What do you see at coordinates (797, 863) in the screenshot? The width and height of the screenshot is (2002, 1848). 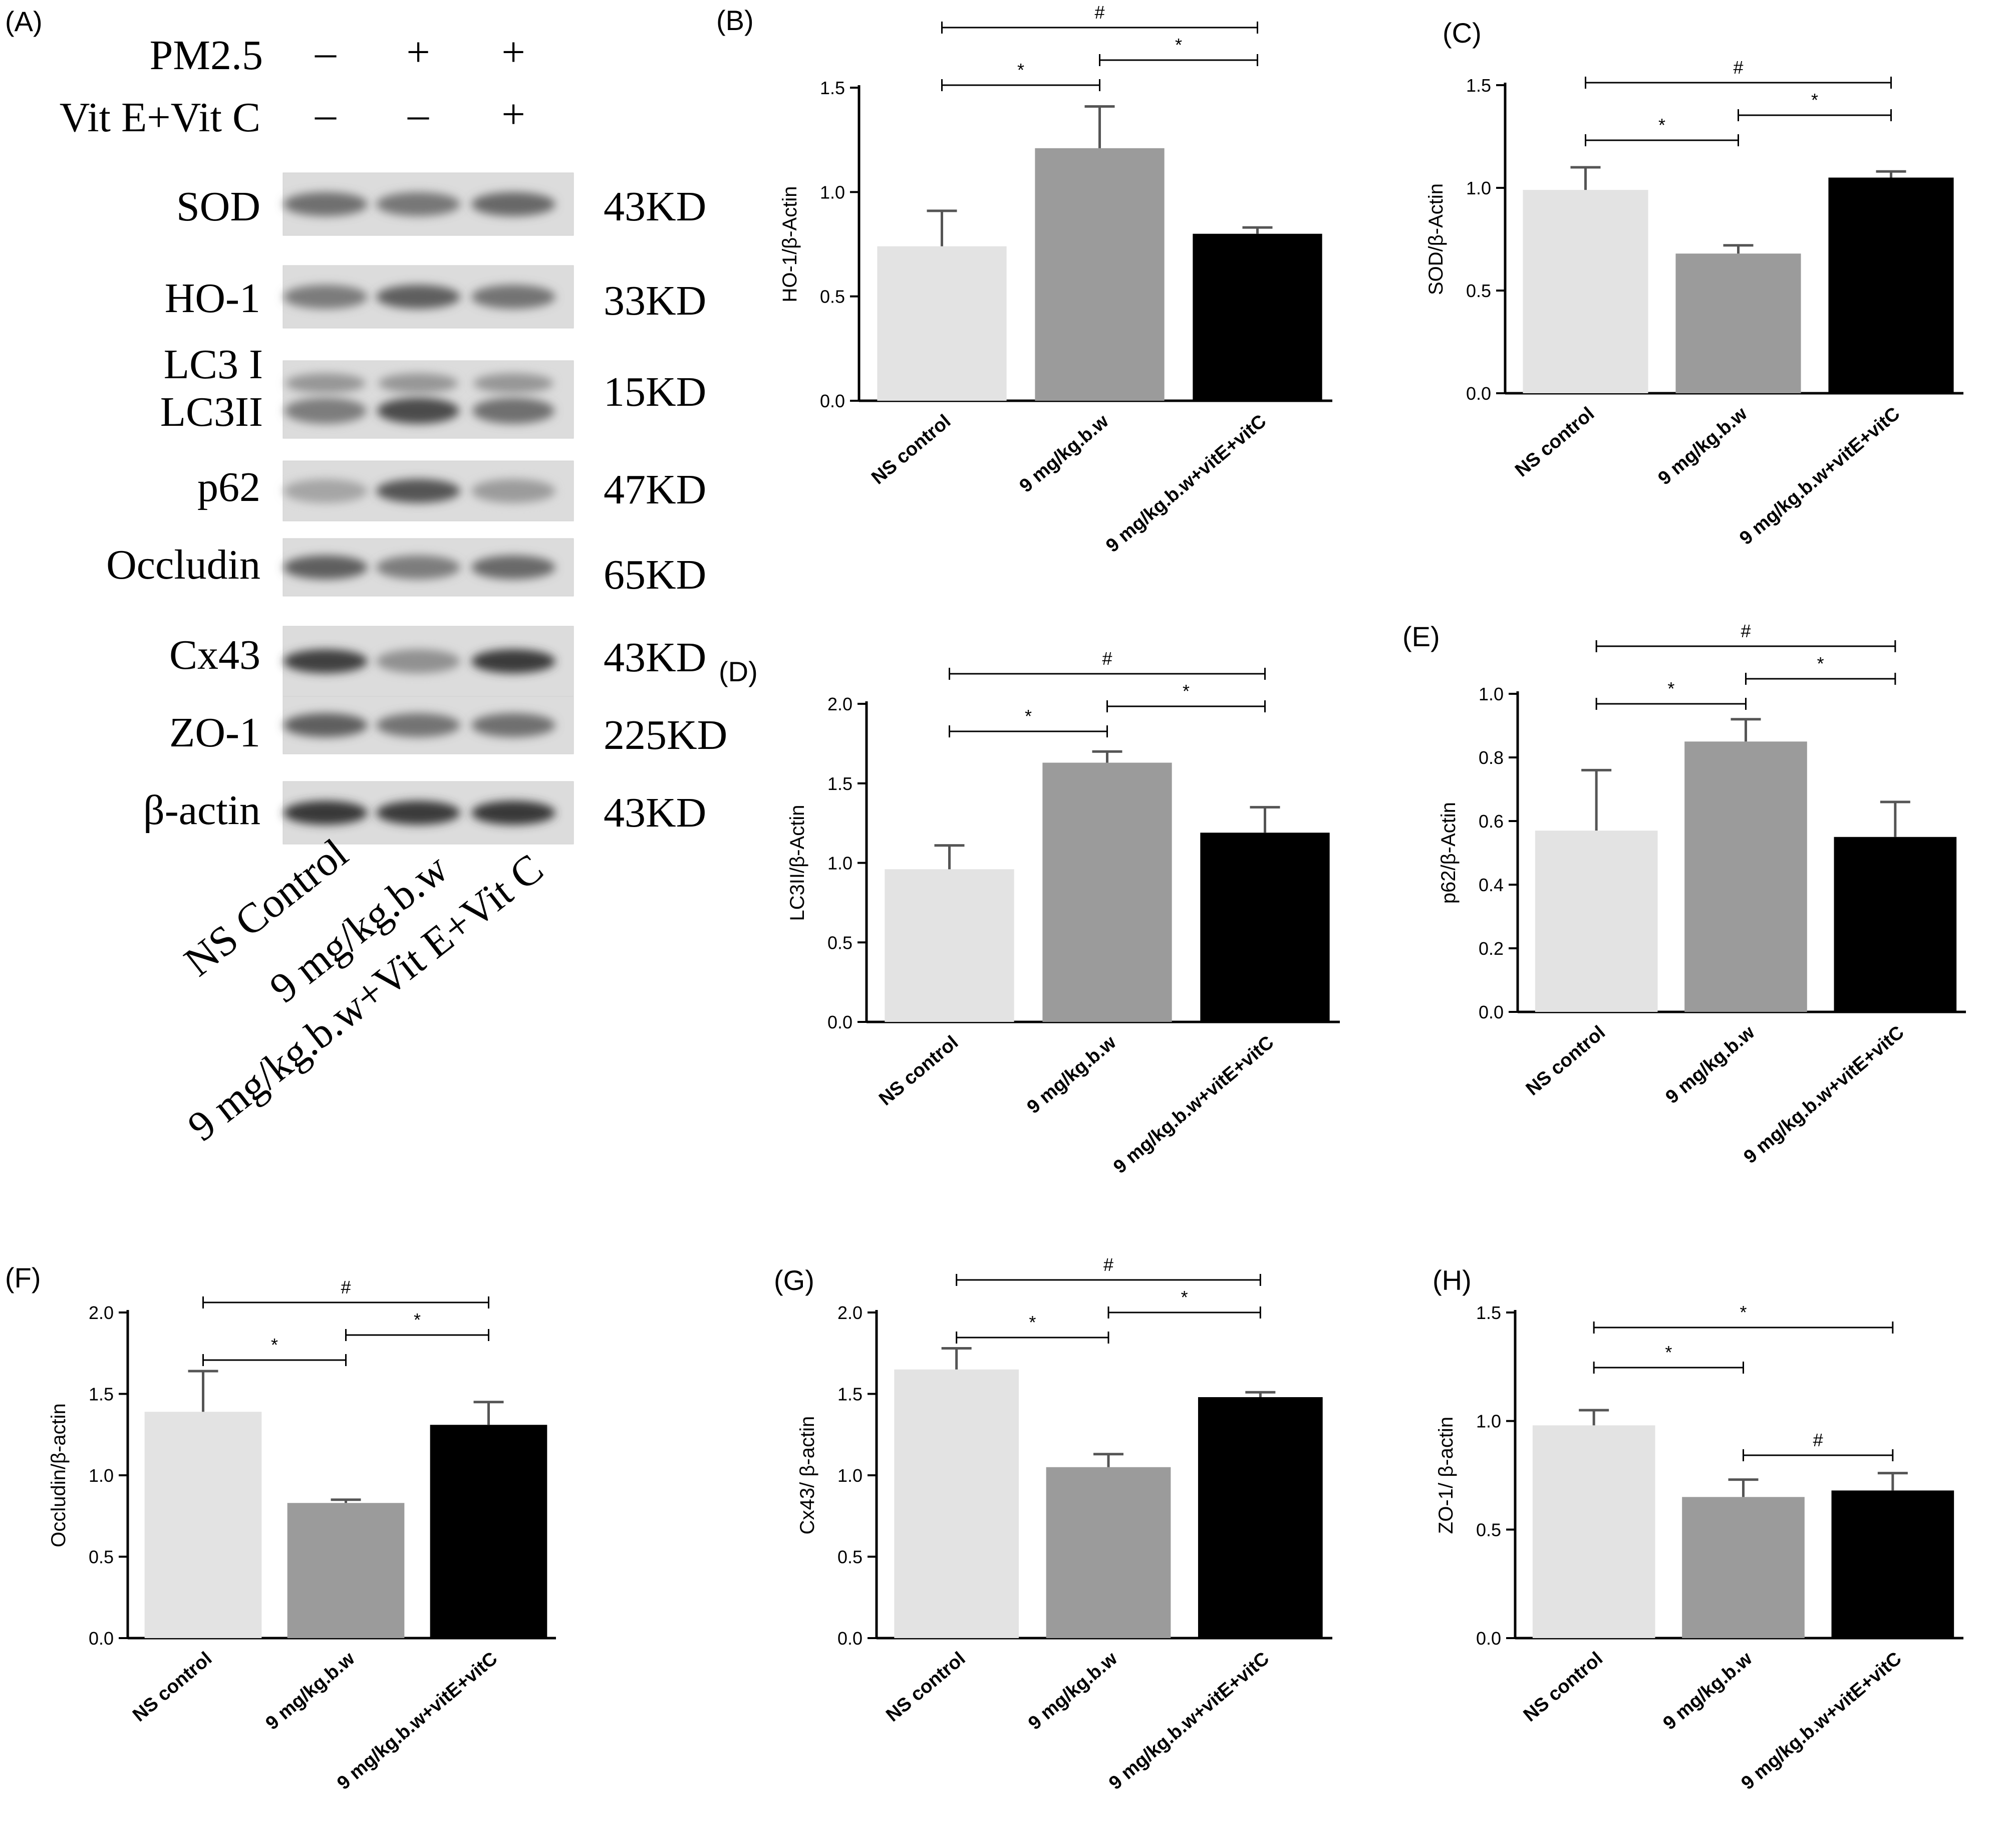 I see `y-axis-label: LC3II/β-Actin` at bounding box center [797, 863].